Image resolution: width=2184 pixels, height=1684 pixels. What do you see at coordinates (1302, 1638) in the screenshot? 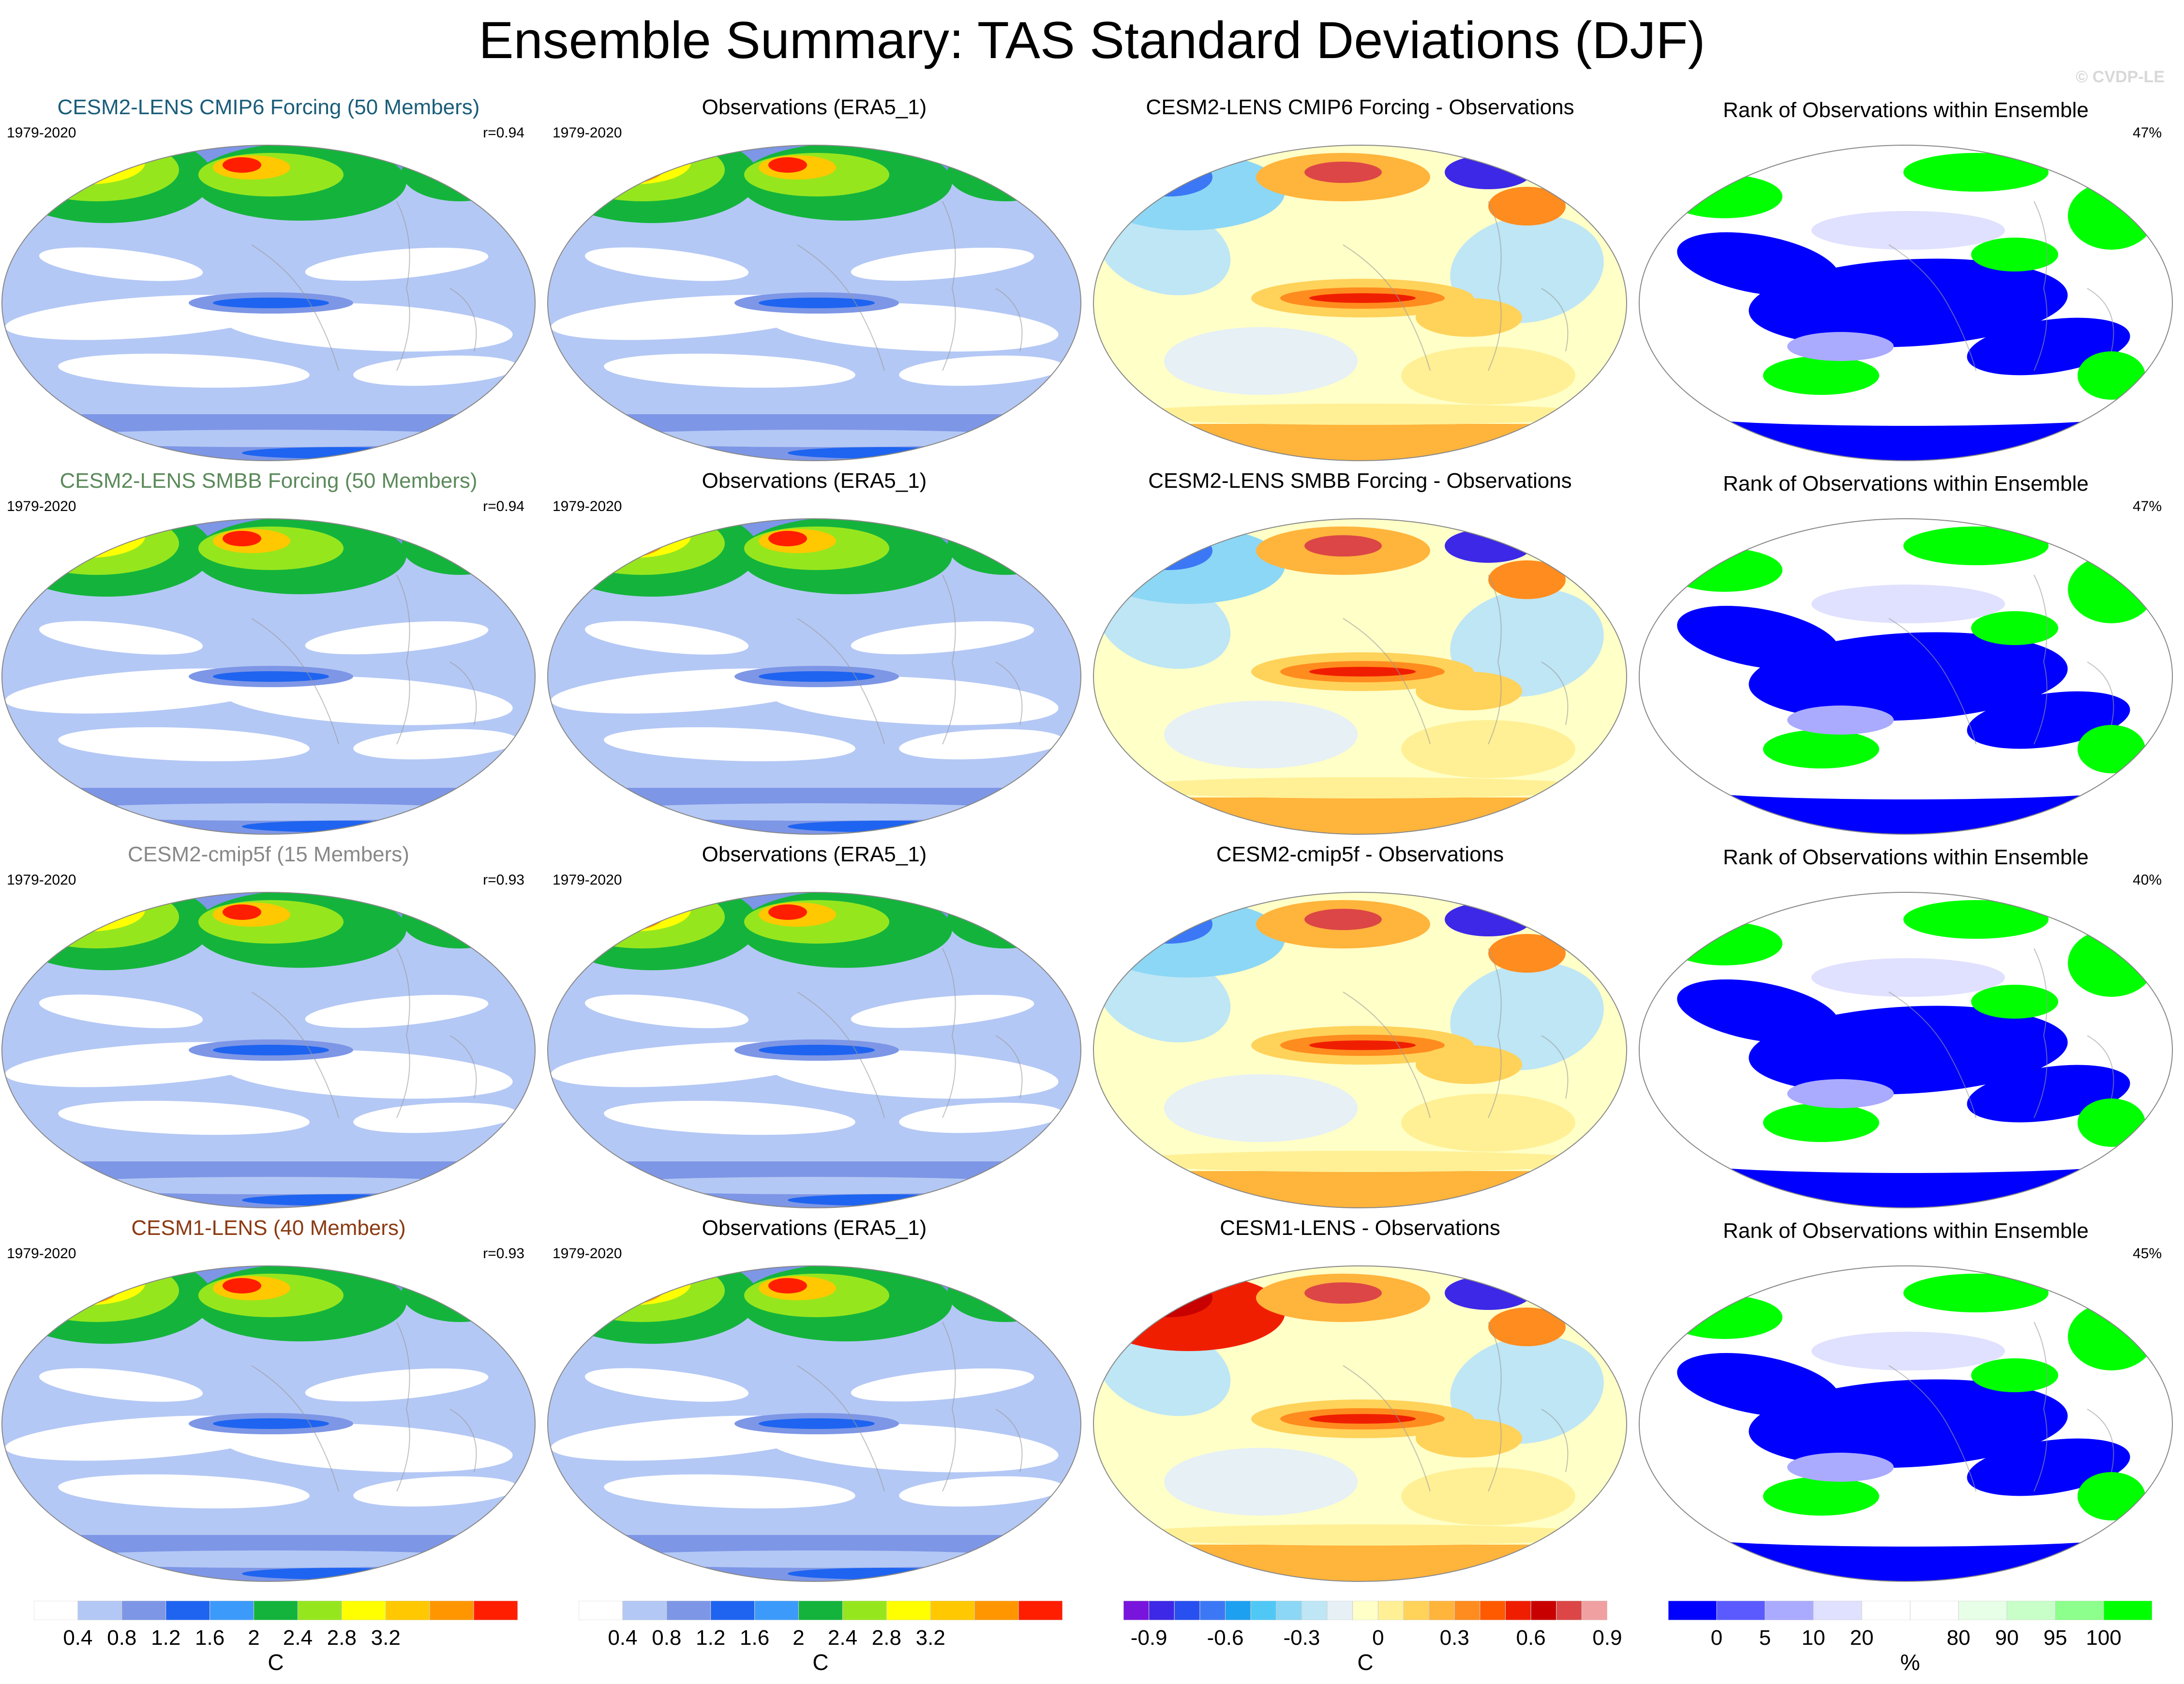
I see `colorbar-tick-label: -0.3` at bounding box center [1302, 1638].